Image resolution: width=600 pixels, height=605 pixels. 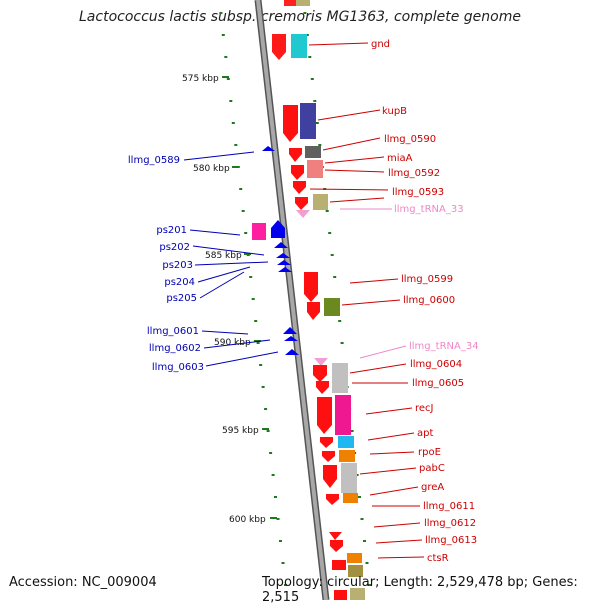 I want to click on gene-label: ps201, so click(x=171, y=230).